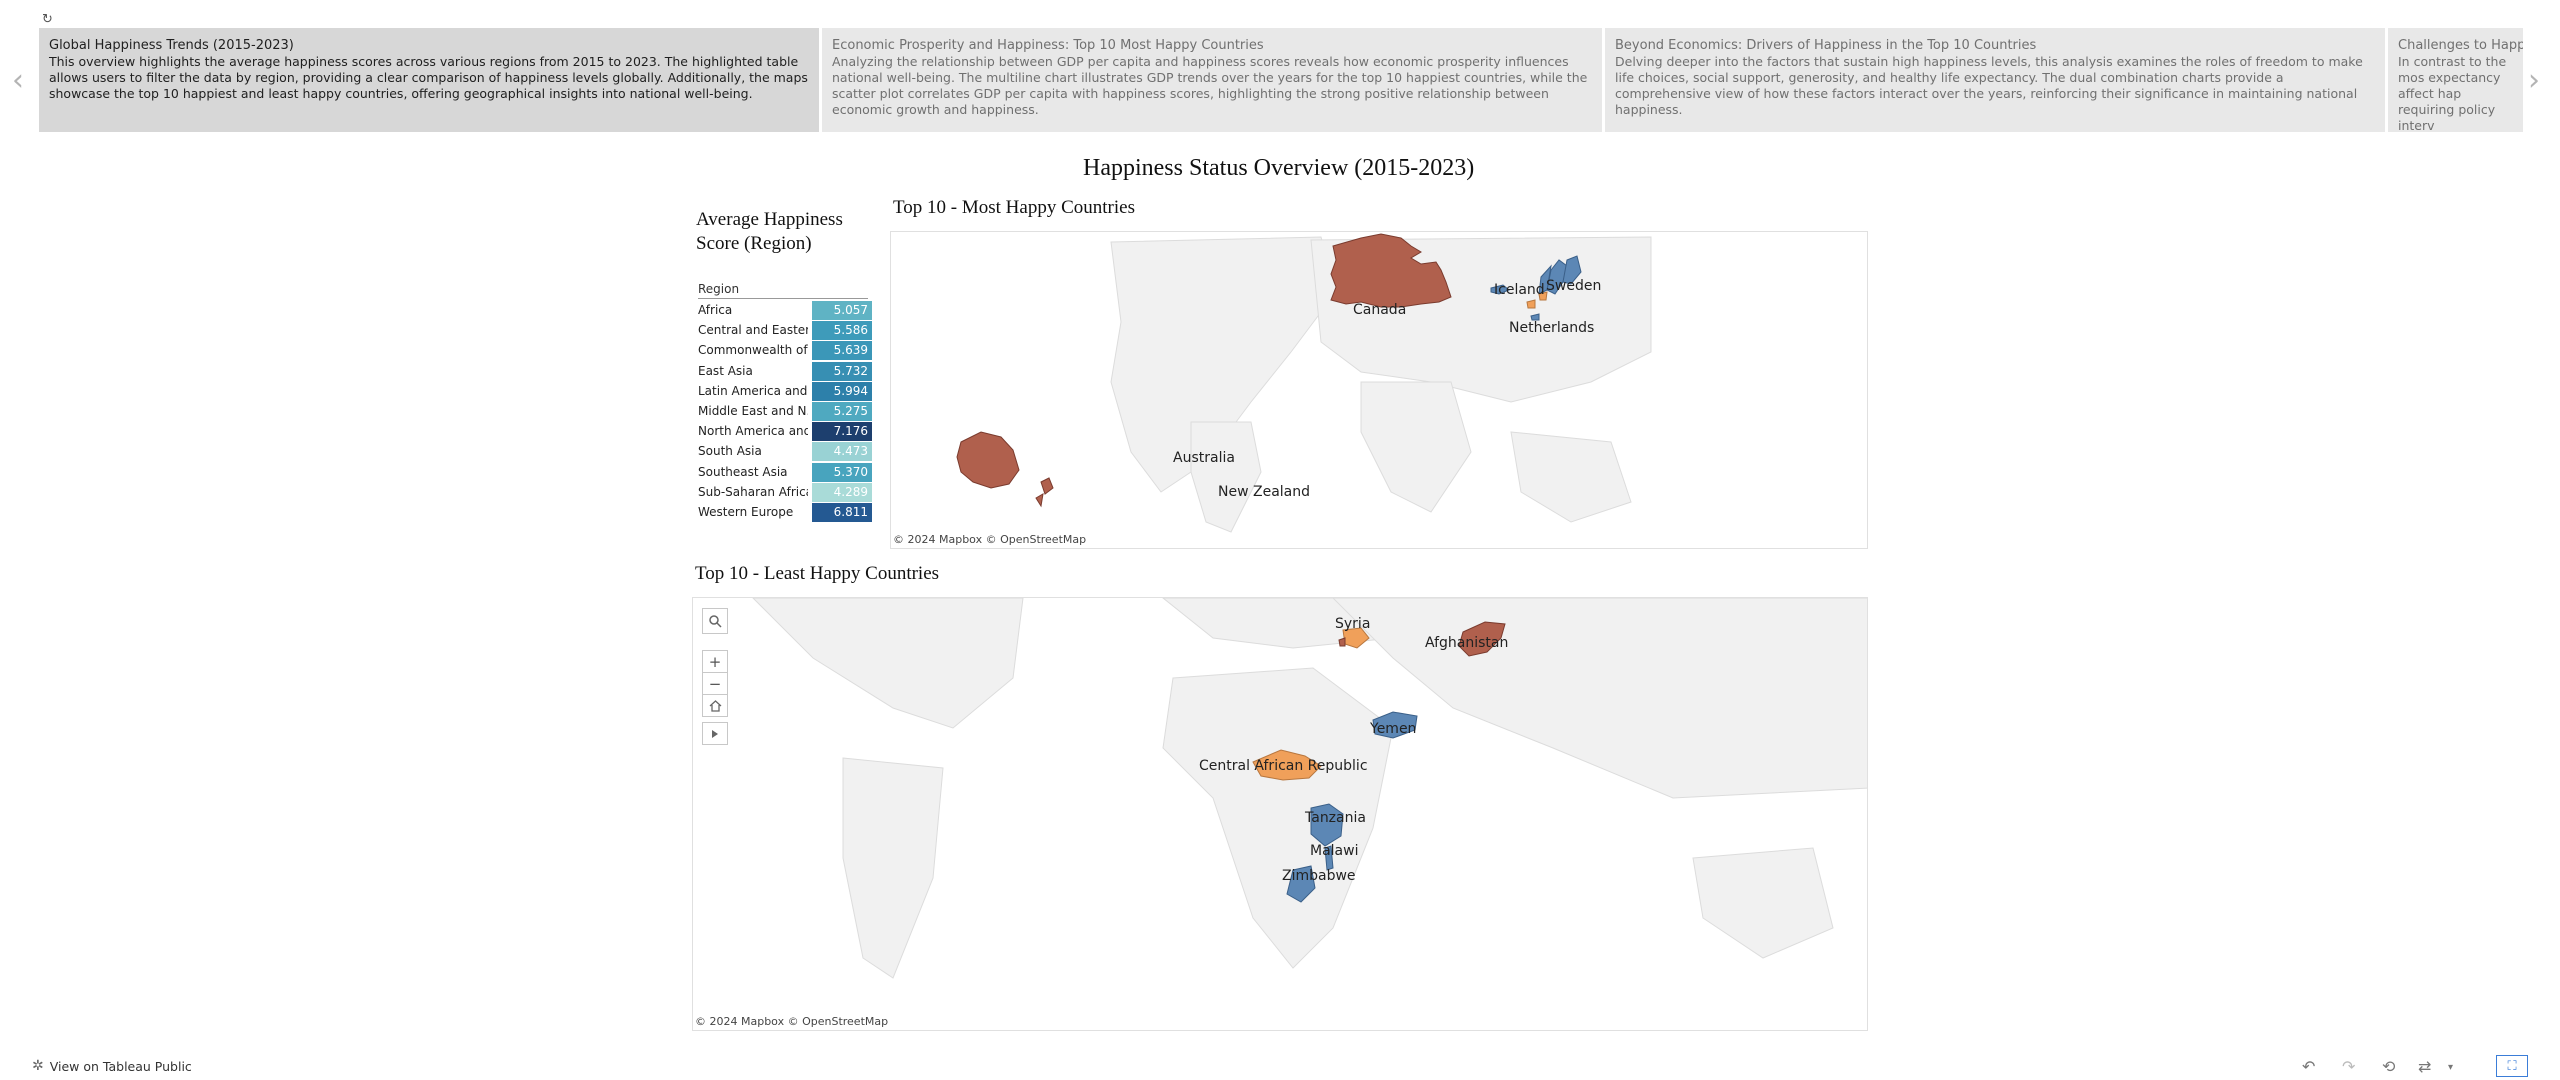  Describe the element at coordinates (746, 512) in the screenshot. I see `region-name: Western Europe` at that location.